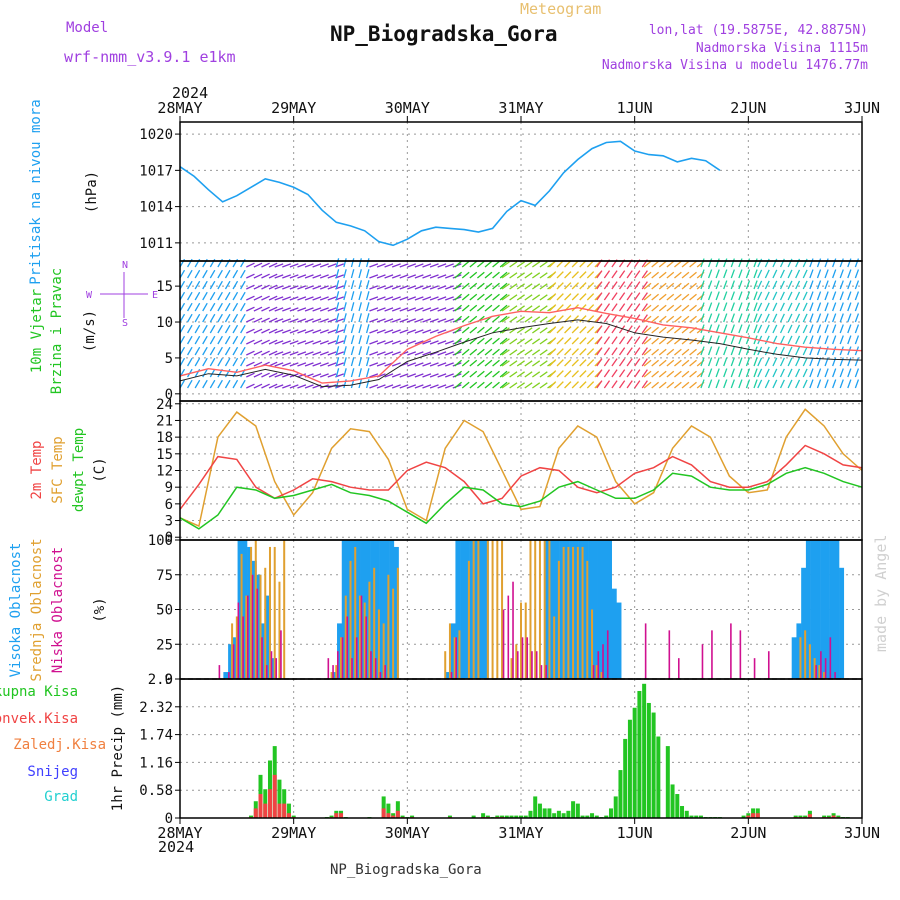  Describe the element at coordinates (58, 610) in the screenshot. I see `low-cloud-axis-title: Niska Oblacnost` at that location.